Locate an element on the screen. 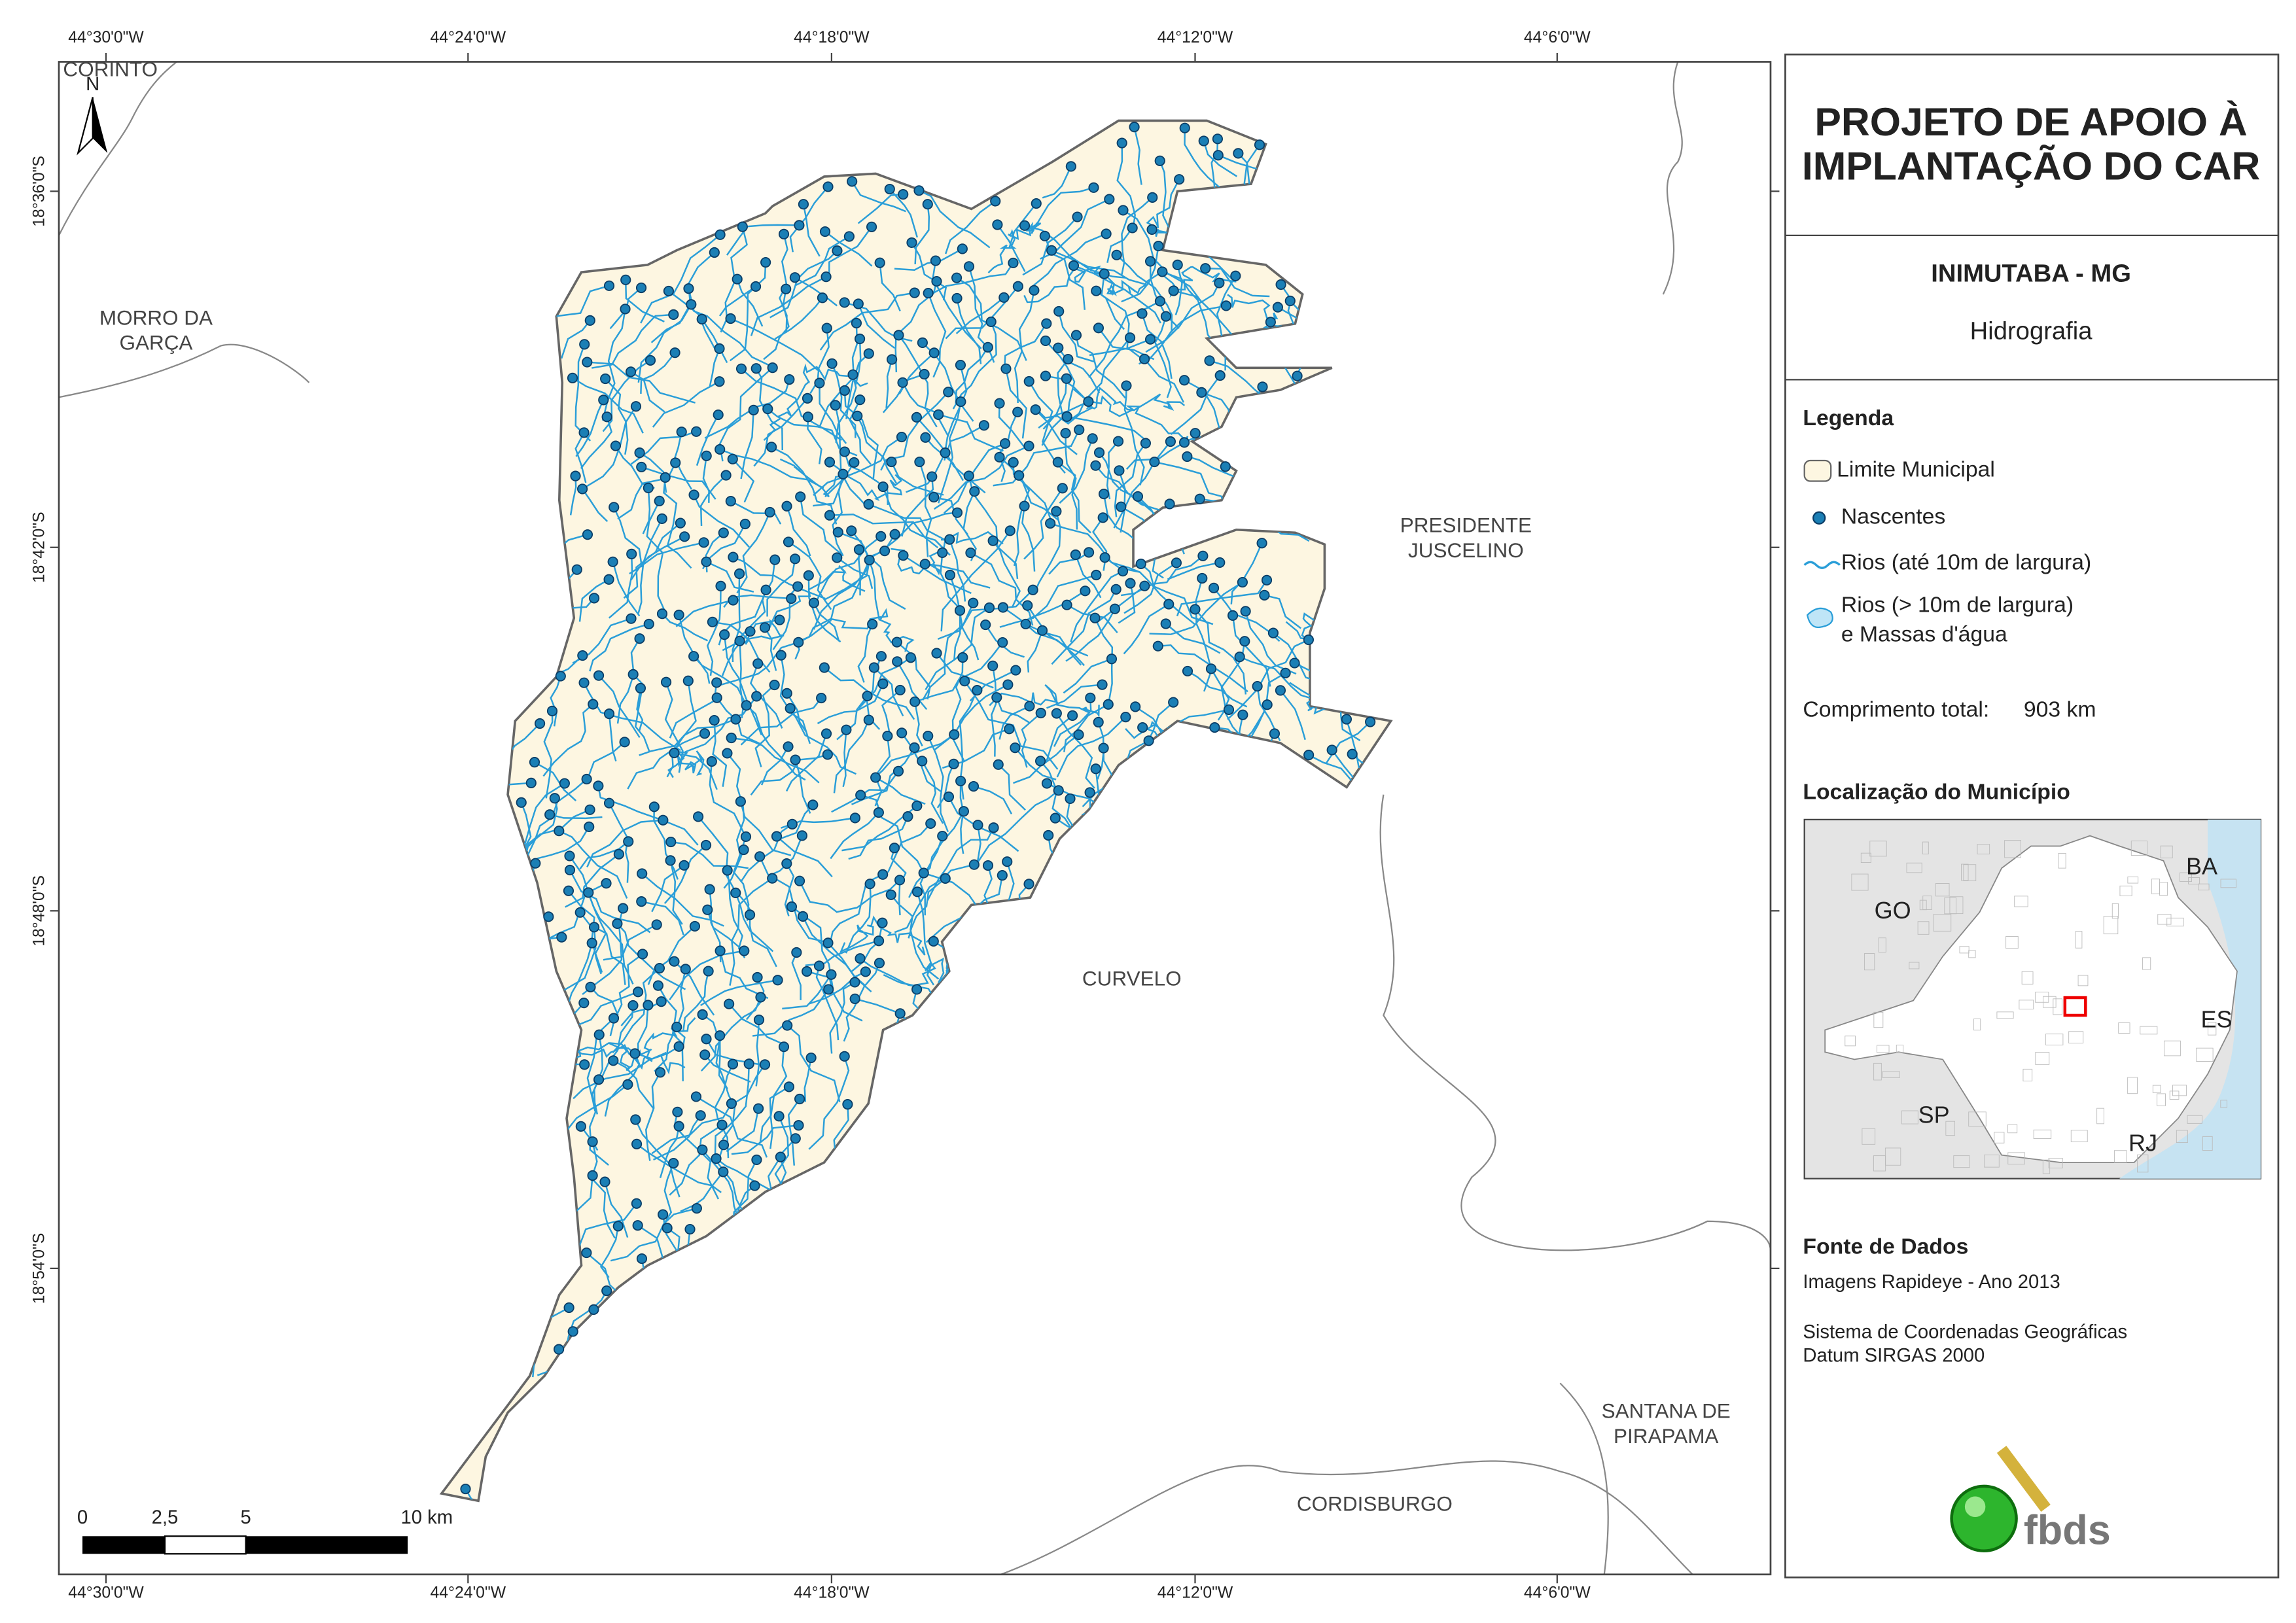 The image size is (2296, 1623). source-line: Datum SIRGAS 2000 is located at coordinates (1894, 1357).